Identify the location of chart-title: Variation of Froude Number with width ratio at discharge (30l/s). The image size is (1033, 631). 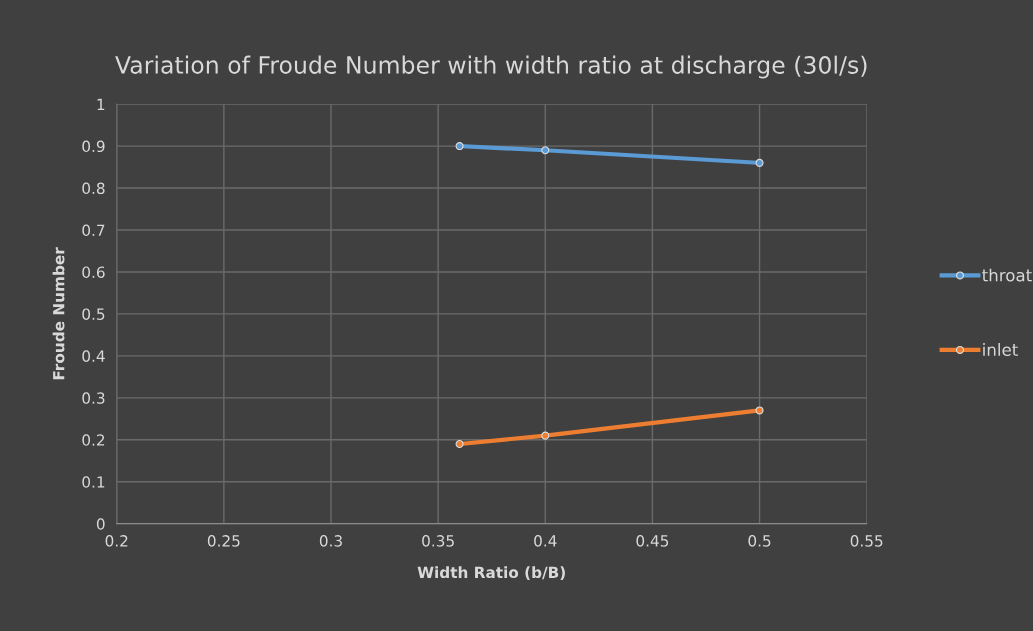
(491, 67).